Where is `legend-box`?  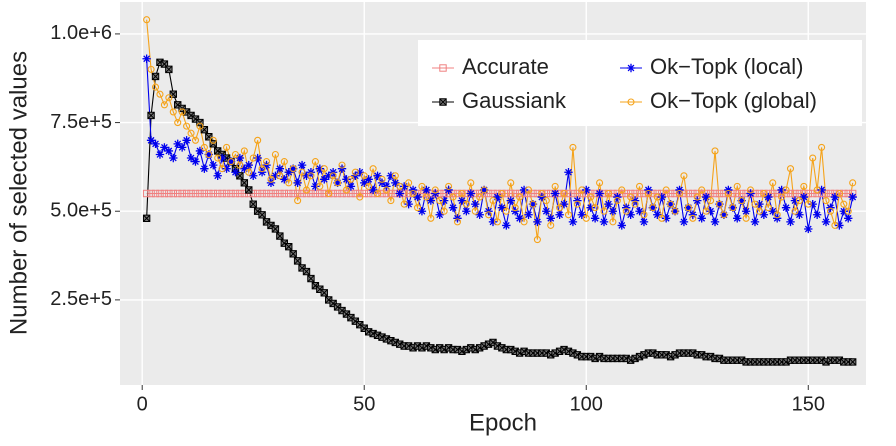
legend-box is located at coordinates (640, 83).